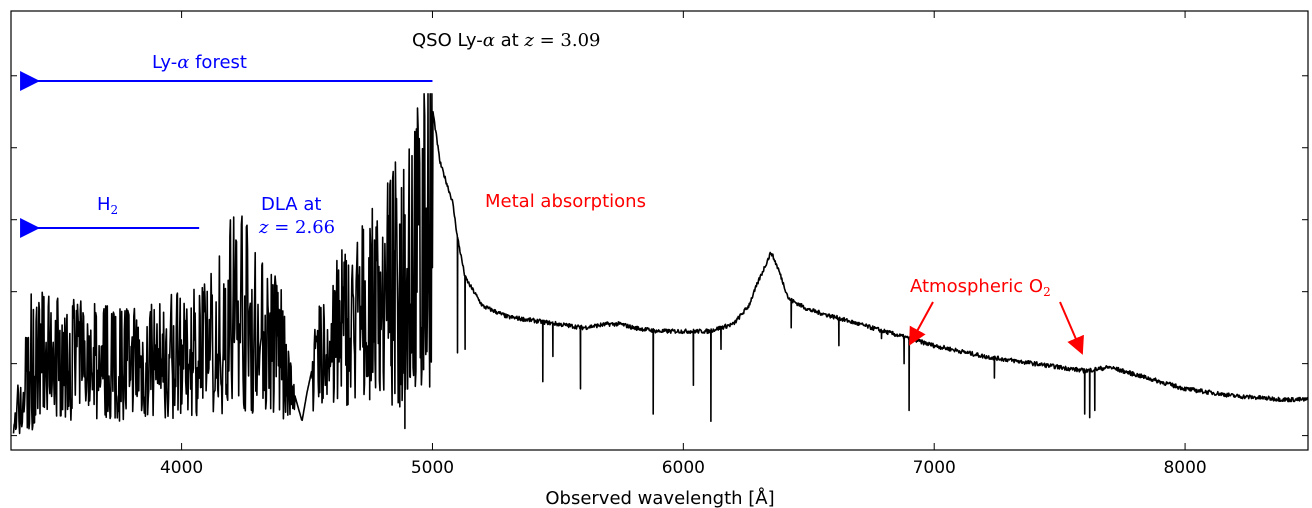 The width and height of the screenshot is (1312, 508). Describe the element at coordinates (183, 62) in the screenshot. I see `lya-alpha: α` at that location.